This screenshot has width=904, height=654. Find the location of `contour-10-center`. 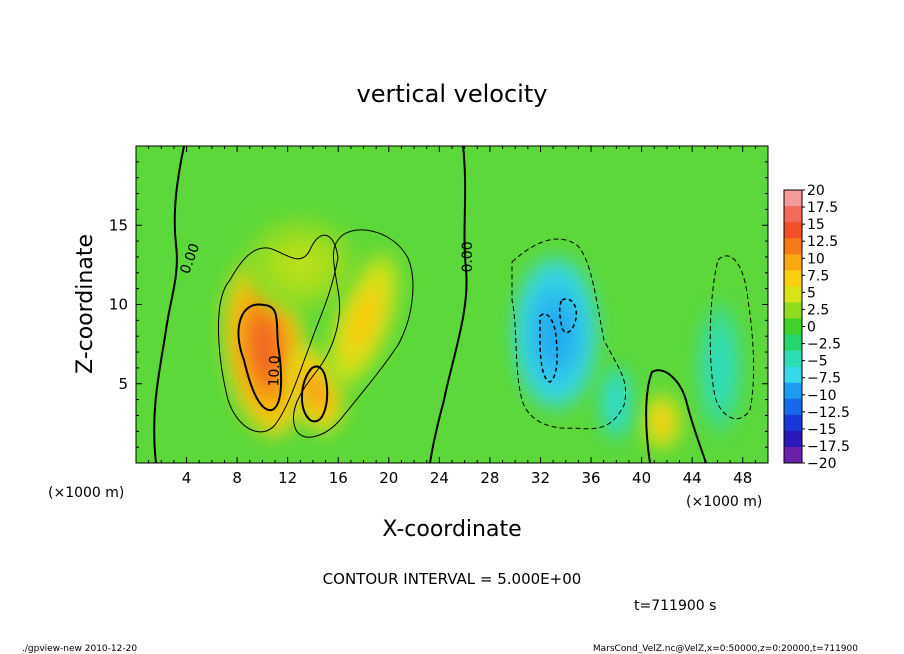

contour-10-center is located at coordinates (315, 394).